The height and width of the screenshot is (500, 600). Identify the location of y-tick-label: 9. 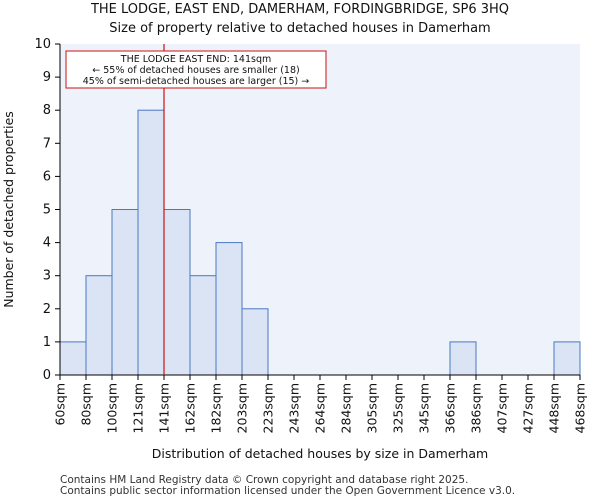
(47, 77).